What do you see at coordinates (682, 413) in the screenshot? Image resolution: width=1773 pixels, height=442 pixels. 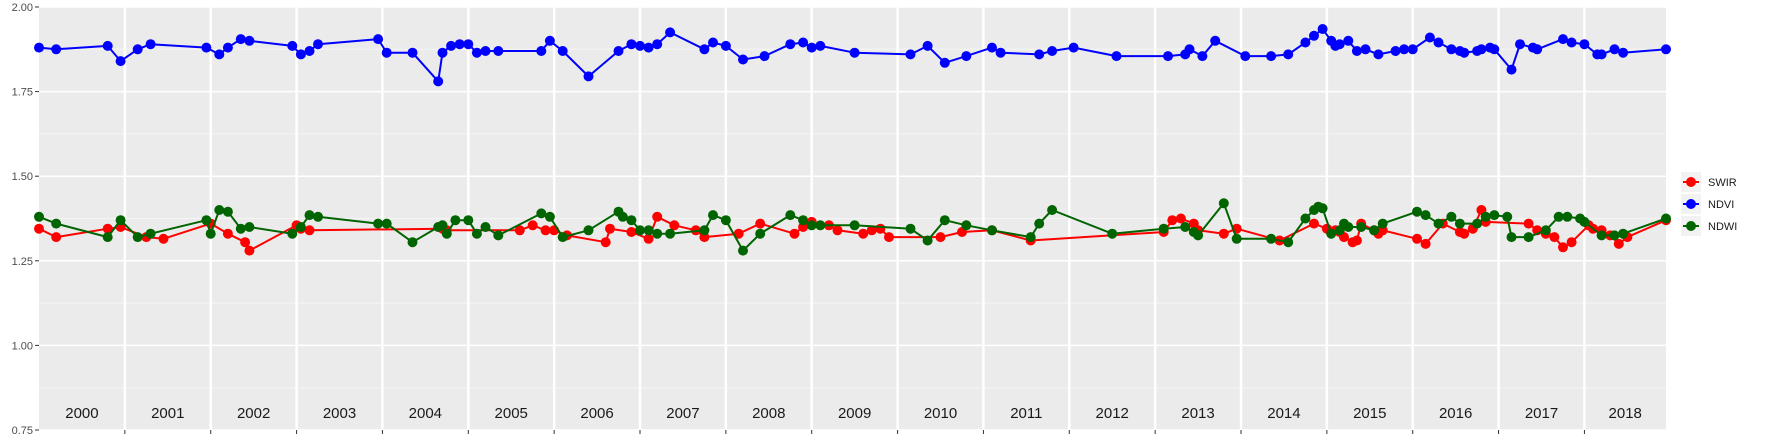 I see `year-label: 2007` at bounding box center [682, 413].